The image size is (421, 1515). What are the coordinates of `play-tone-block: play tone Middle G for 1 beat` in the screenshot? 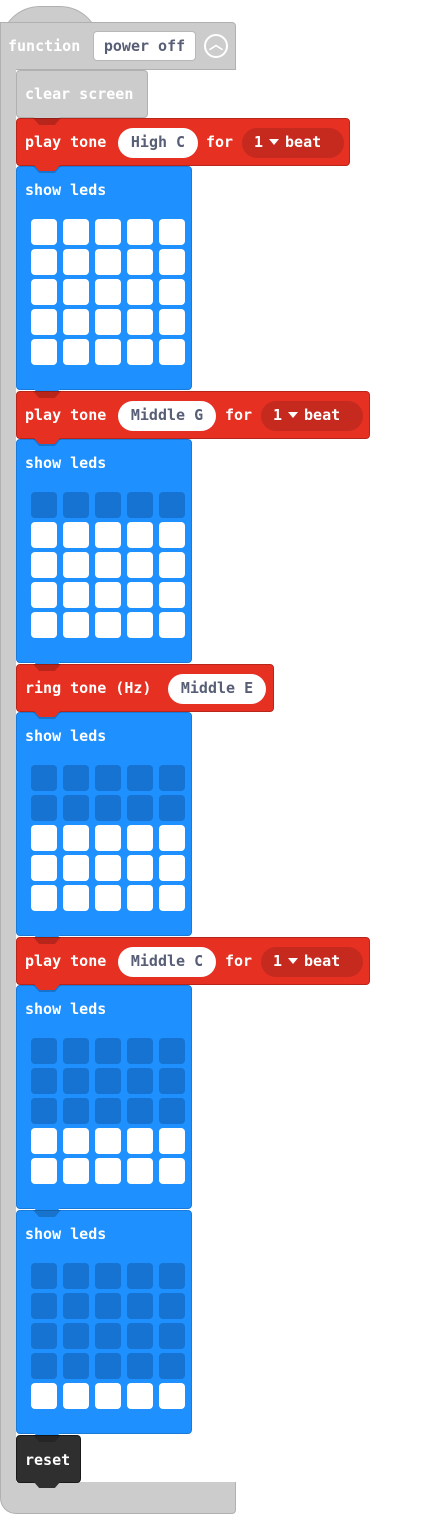 It's located at (193, 415).